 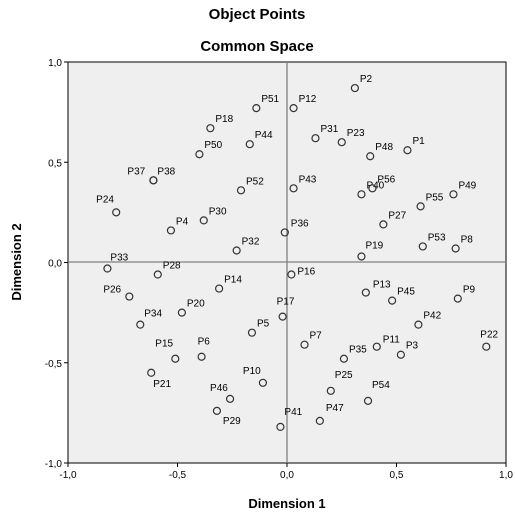 What do you see at coordinates (153, 314) in the screenshot?
I see `point-label-p34: P34` at bounding box center [153, 314].